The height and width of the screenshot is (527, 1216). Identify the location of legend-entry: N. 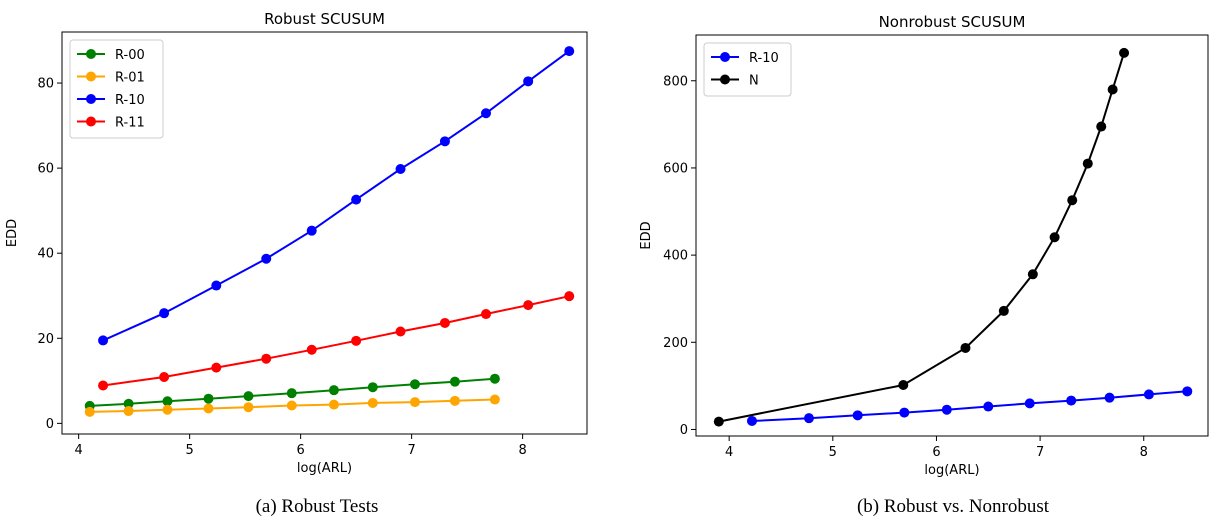
(735, 81).